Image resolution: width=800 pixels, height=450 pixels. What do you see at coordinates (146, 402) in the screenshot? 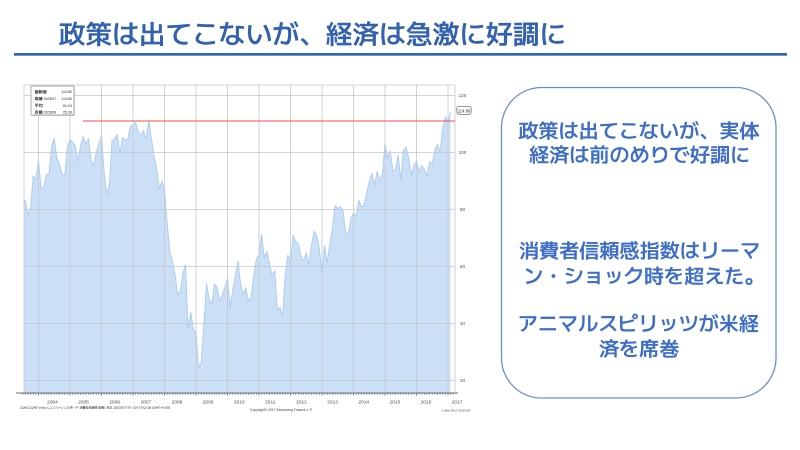
I see `svg-text: 2007` at bounding box center [146, 402].